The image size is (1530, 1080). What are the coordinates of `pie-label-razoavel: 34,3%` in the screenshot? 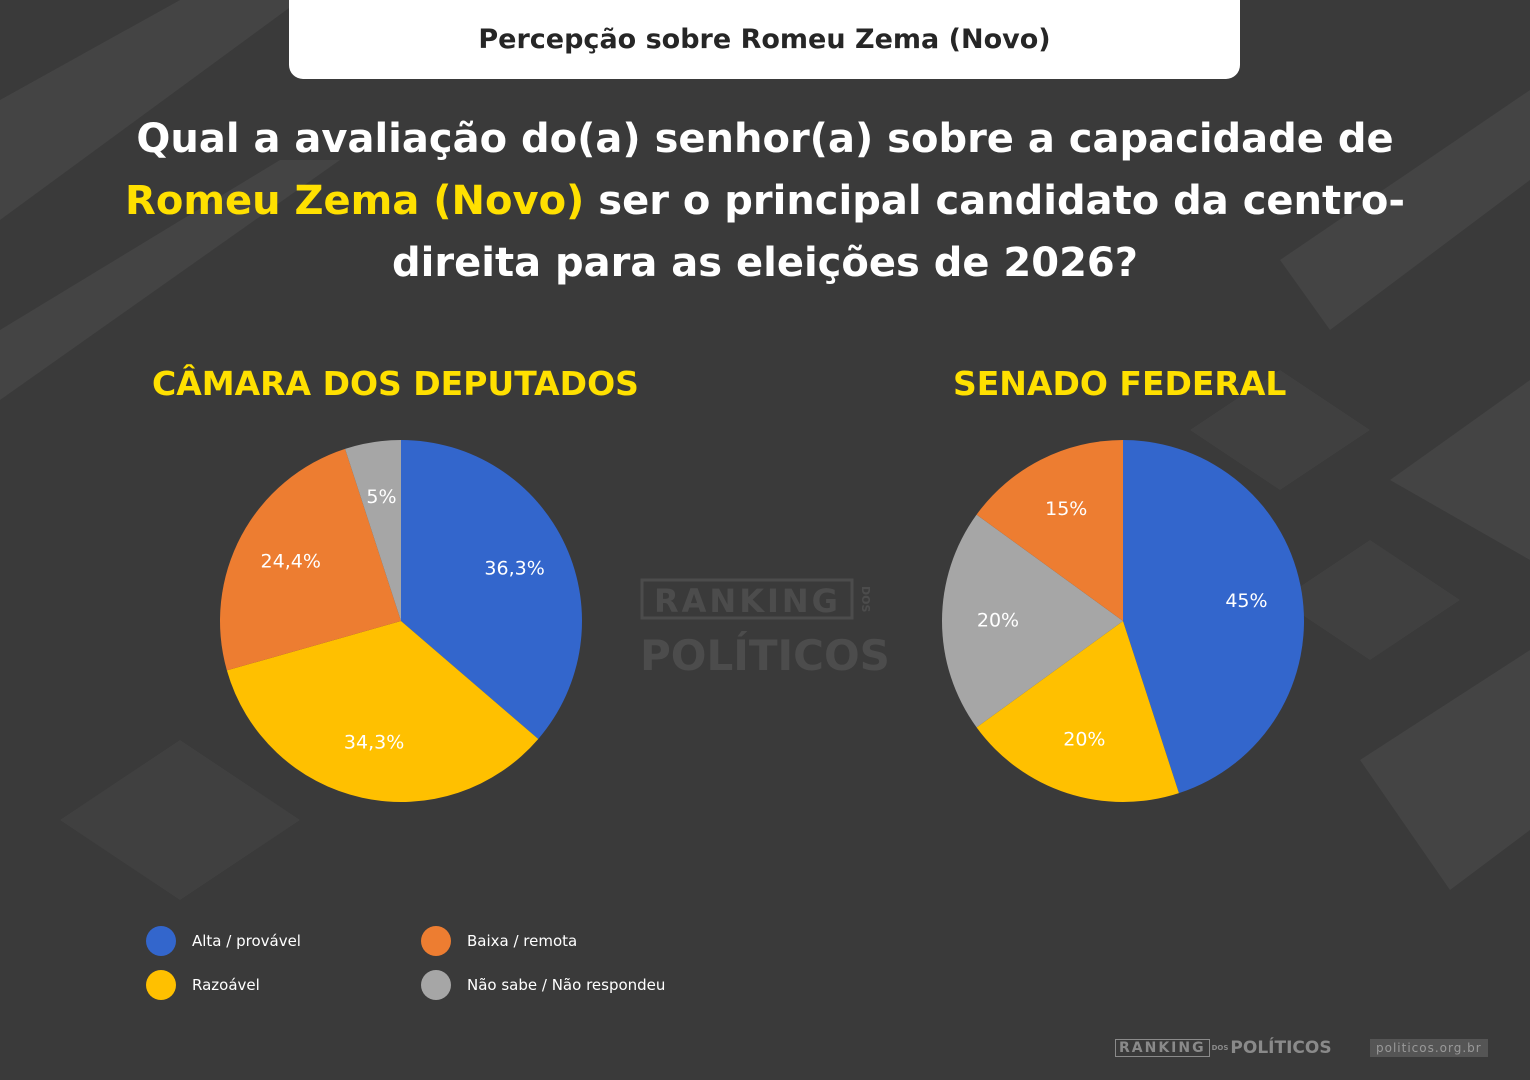 It's located at (374, 743).